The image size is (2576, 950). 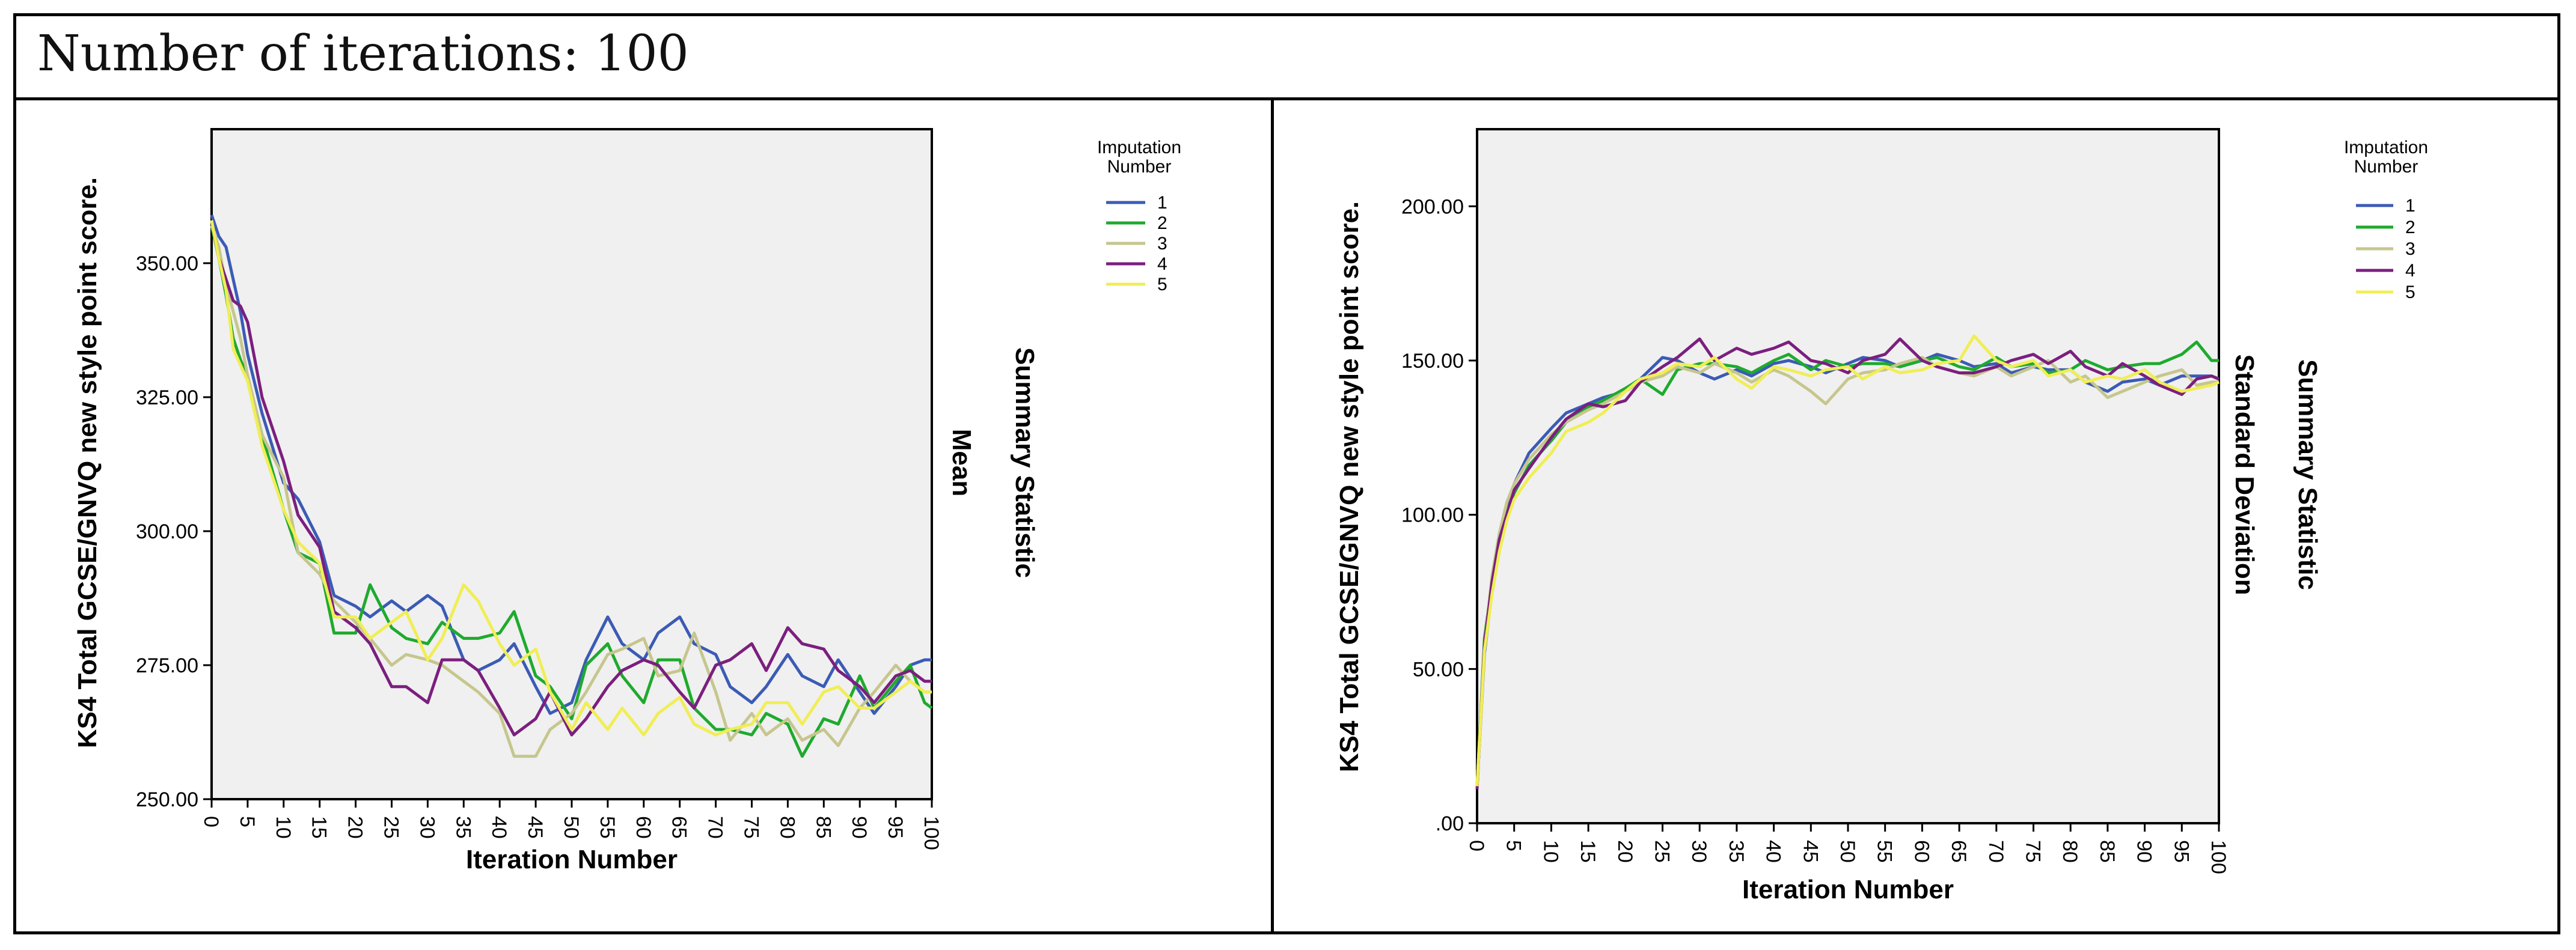 What do you see at coordinates (1450, 823) in the screenshot?
I see `y-tick-label: .00` at bounding box center [1450, 823].